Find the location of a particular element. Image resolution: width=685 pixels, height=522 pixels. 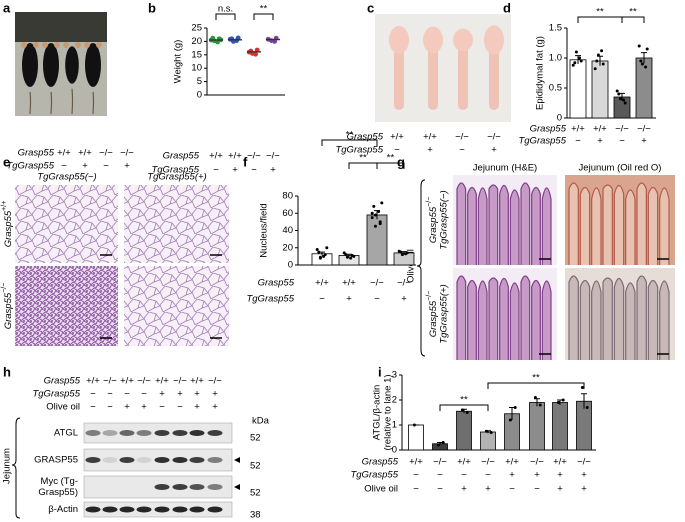

panel-label: a is located at coordinates (7, 7).